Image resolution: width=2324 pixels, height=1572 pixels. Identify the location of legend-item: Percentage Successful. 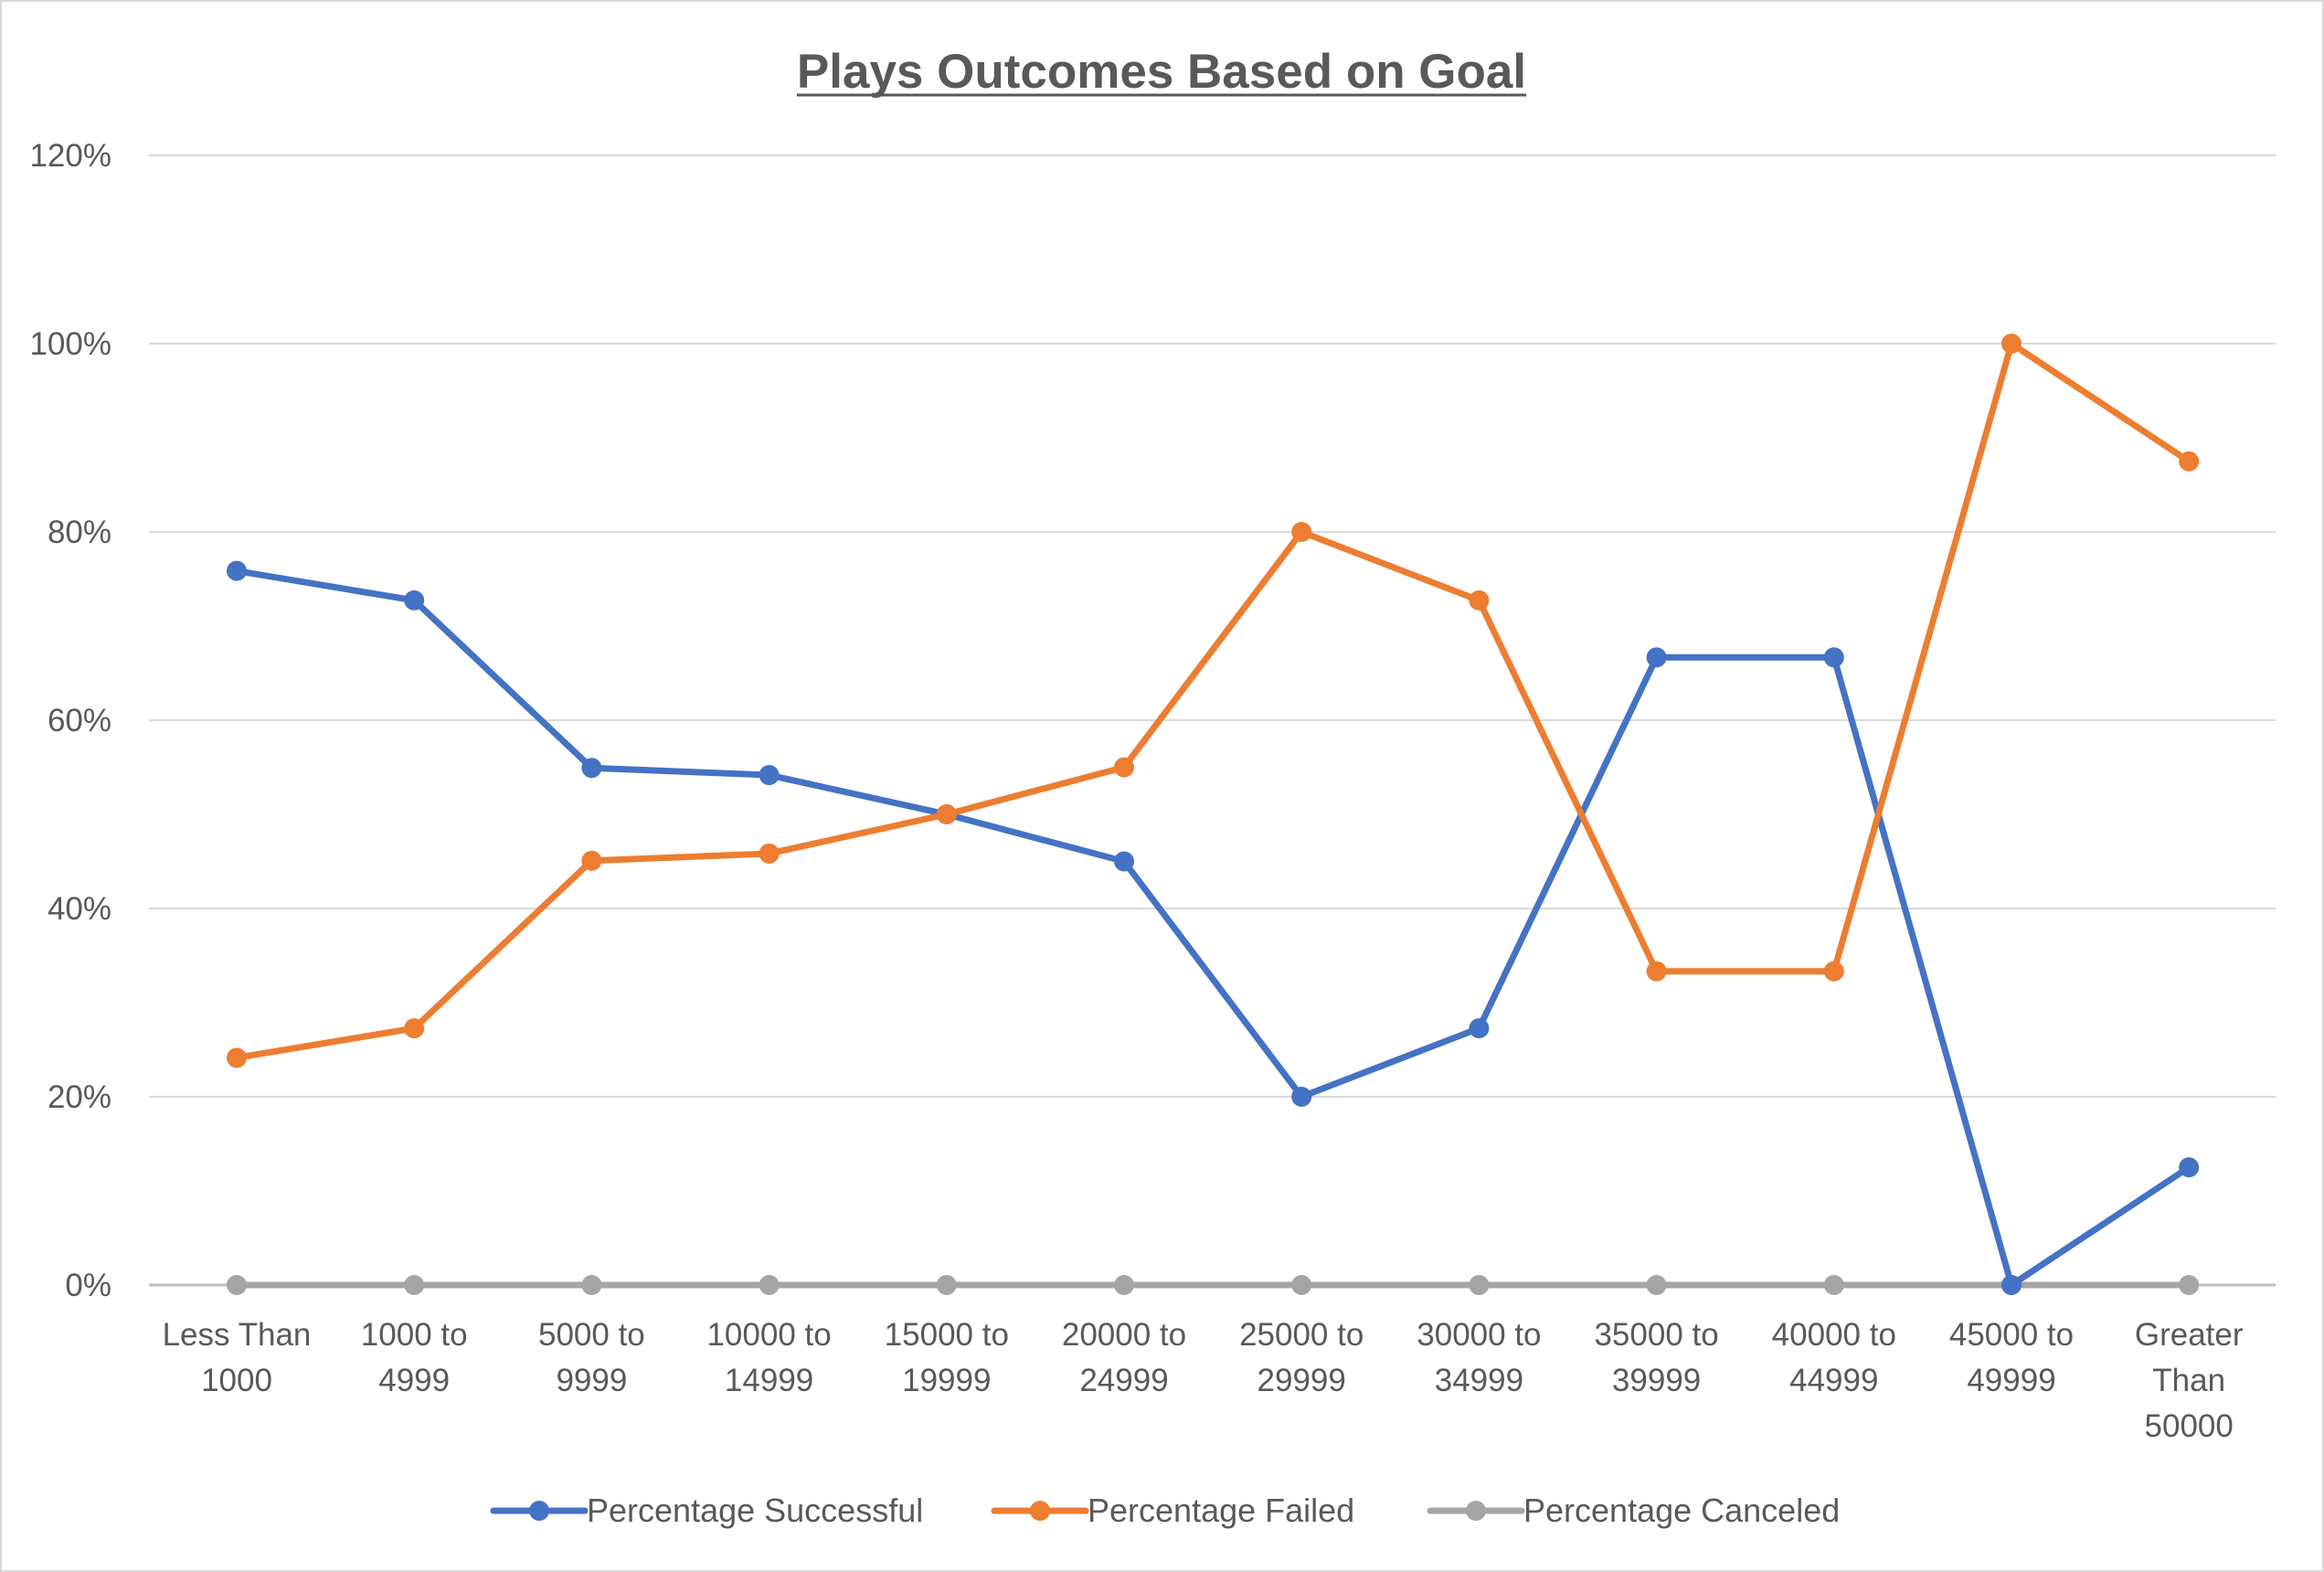
(706, 1510).